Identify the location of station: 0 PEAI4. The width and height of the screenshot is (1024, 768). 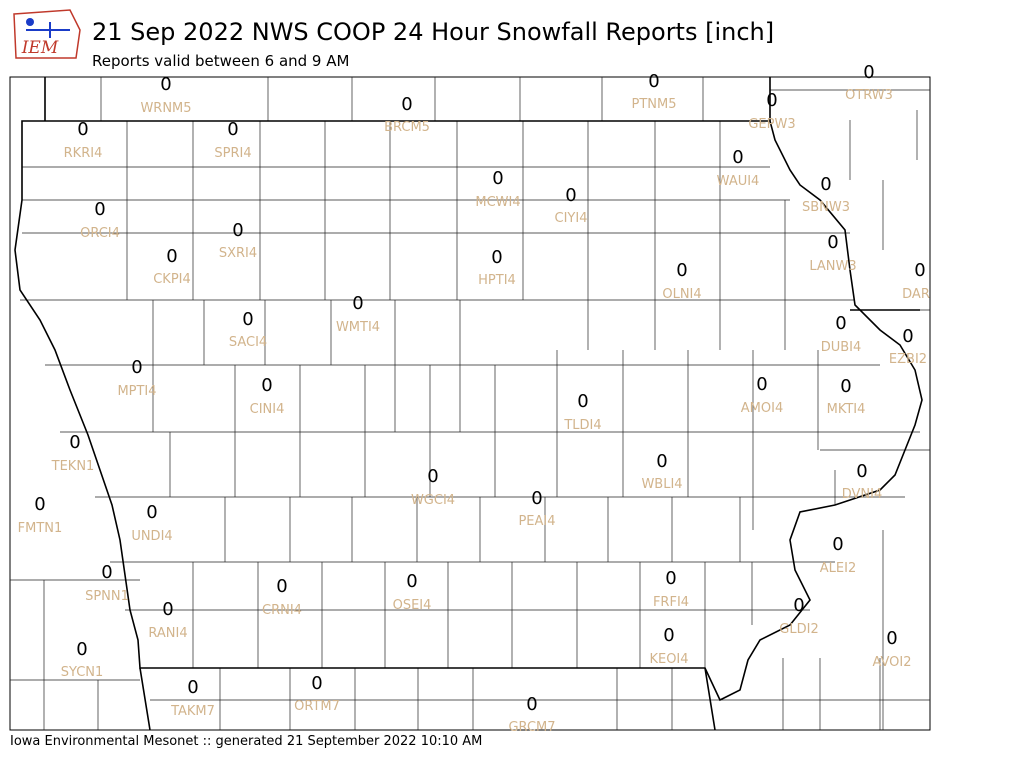
(536, 508).